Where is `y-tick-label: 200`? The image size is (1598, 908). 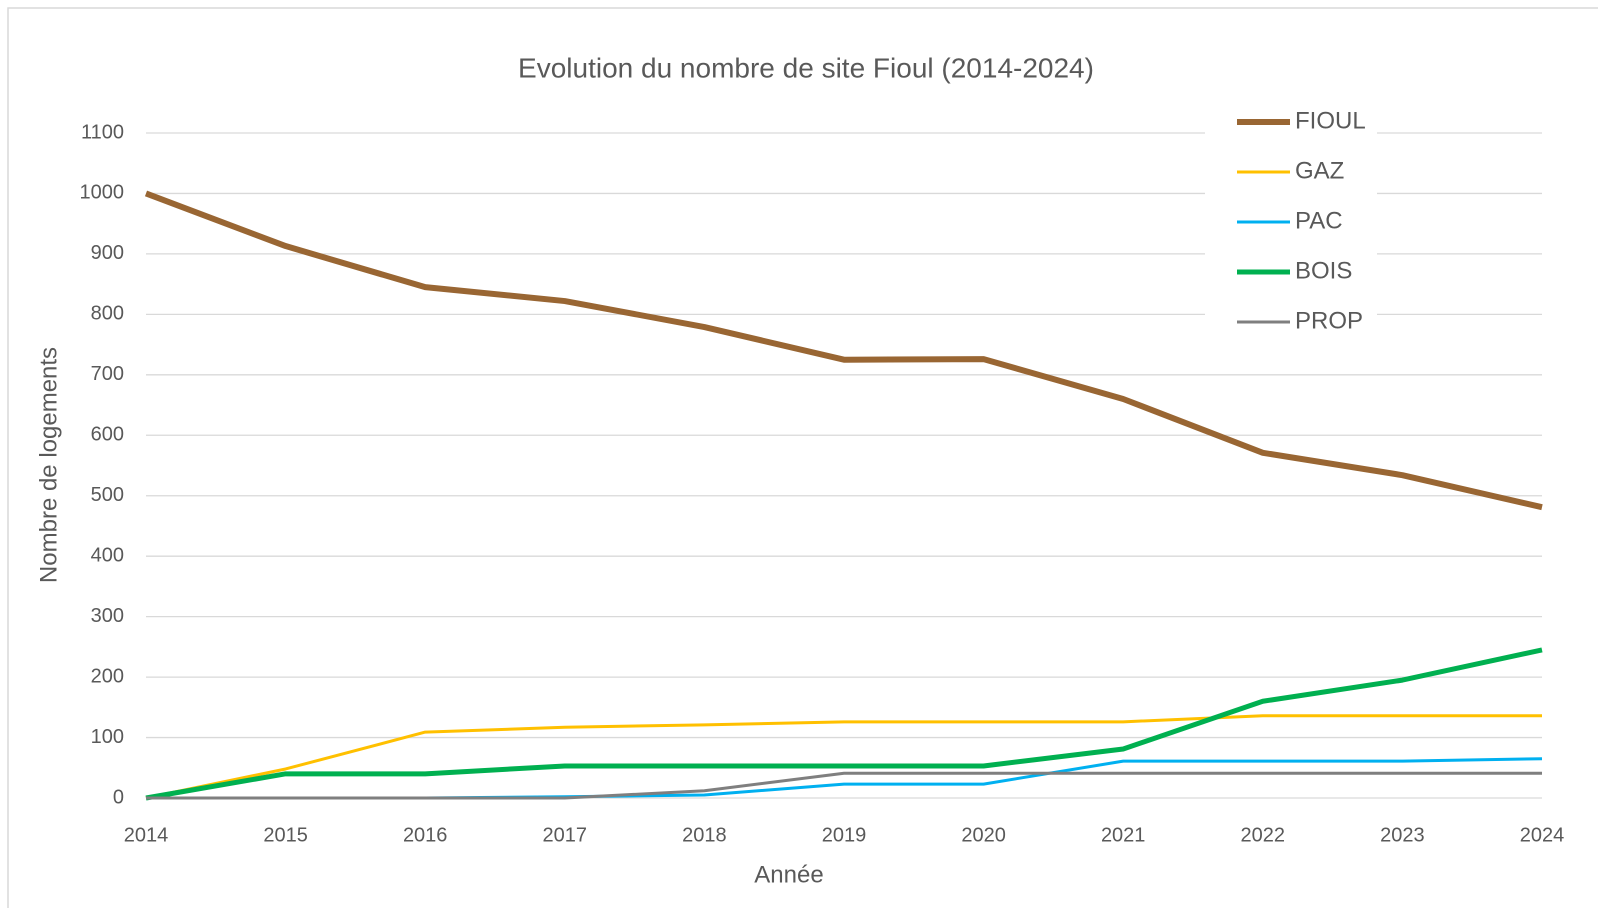 y-tick-label: 200 is located at coordinates (107, 676).